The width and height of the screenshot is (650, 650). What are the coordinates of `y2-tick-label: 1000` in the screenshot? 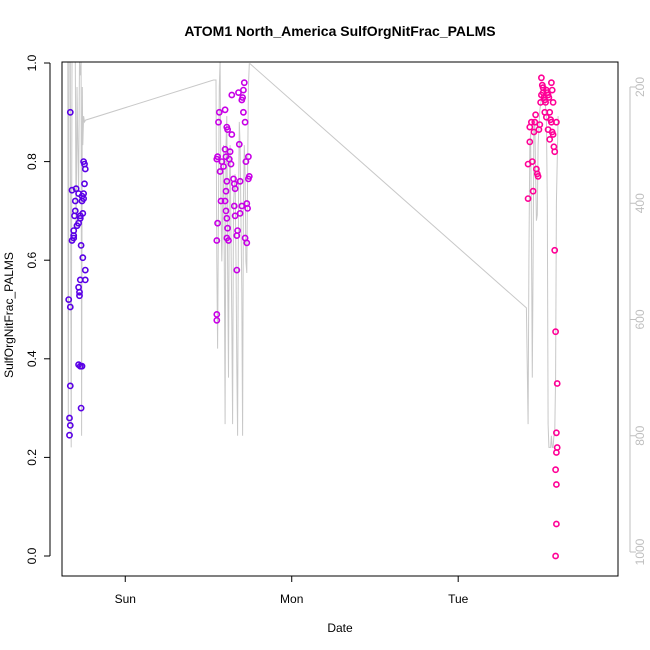 It's located at (640, 551).